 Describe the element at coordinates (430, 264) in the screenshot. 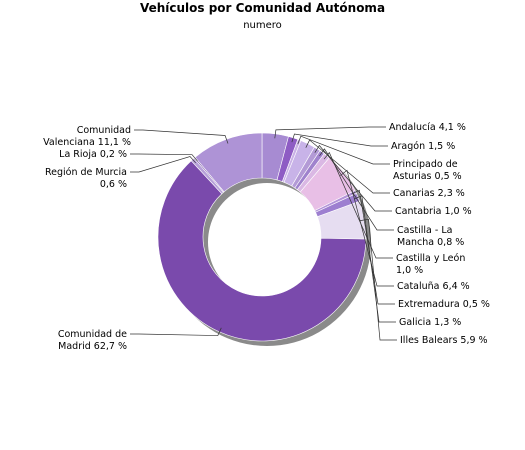

I see `slice-label: Castilla y León 1,0 %` at that location.